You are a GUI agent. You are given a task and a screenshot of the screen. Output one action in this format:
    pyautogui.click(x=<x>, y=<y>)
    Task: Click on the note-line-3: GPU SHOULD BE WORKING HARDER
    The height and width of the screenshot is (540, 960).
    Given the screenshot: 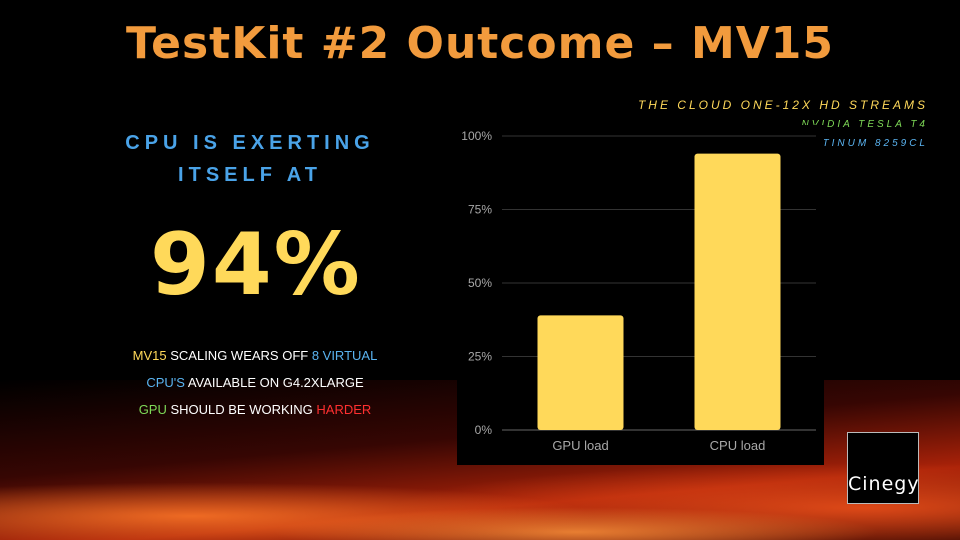 What is the action you would take?
    pyautogui.click(x=255, y=409)
    